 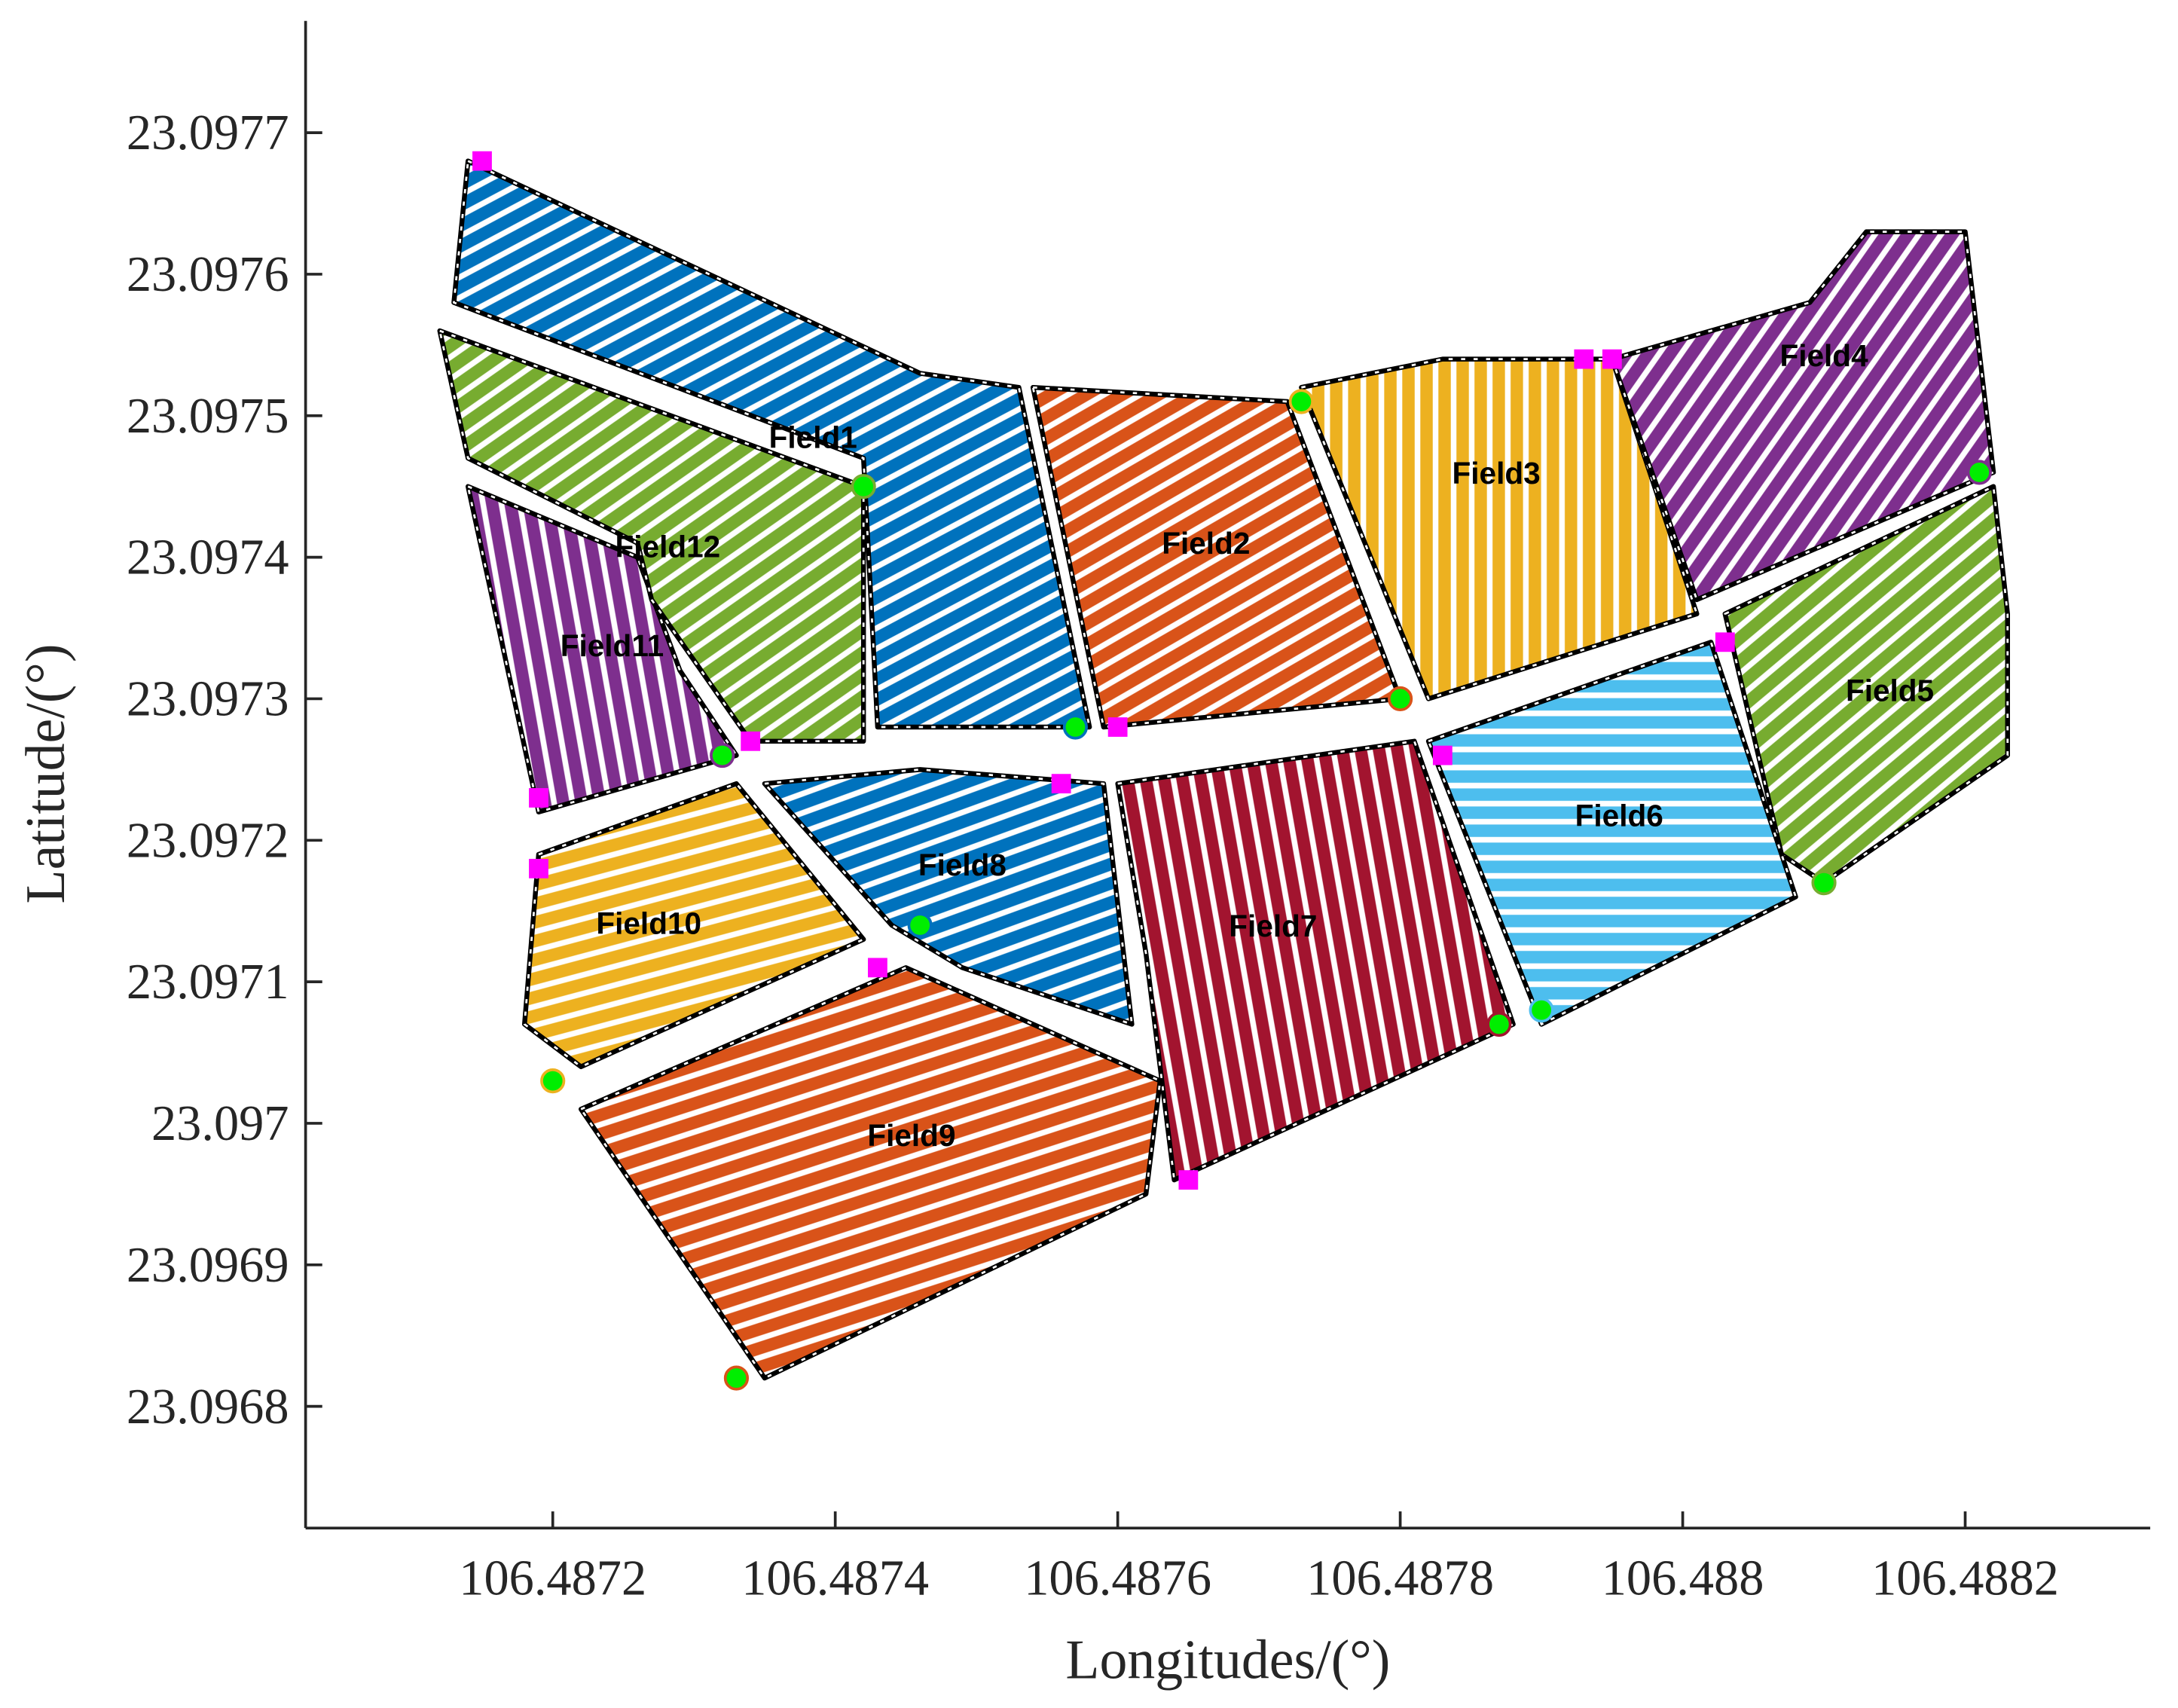 What do you see at coordinates (835, 1578) in the screenshot?
I see `x-tick-label: 106.4874` at bounding box center [835, 1578].